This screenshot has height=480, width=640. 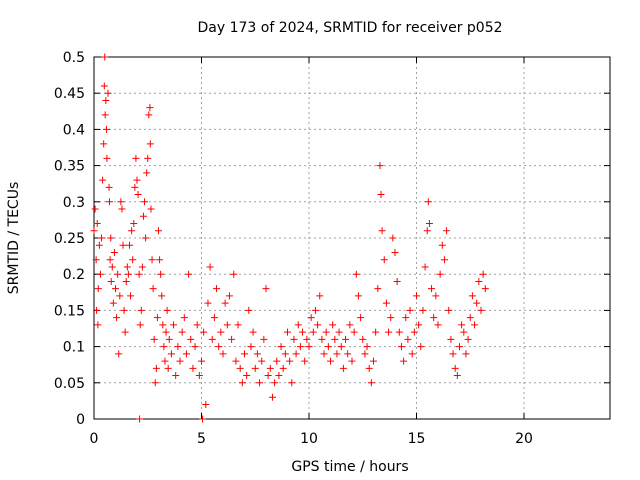 What do you see at coordinates (69, 167) in the screenshot?
I see `y-tick-label: 0.35` at bounding box center [69, 167].